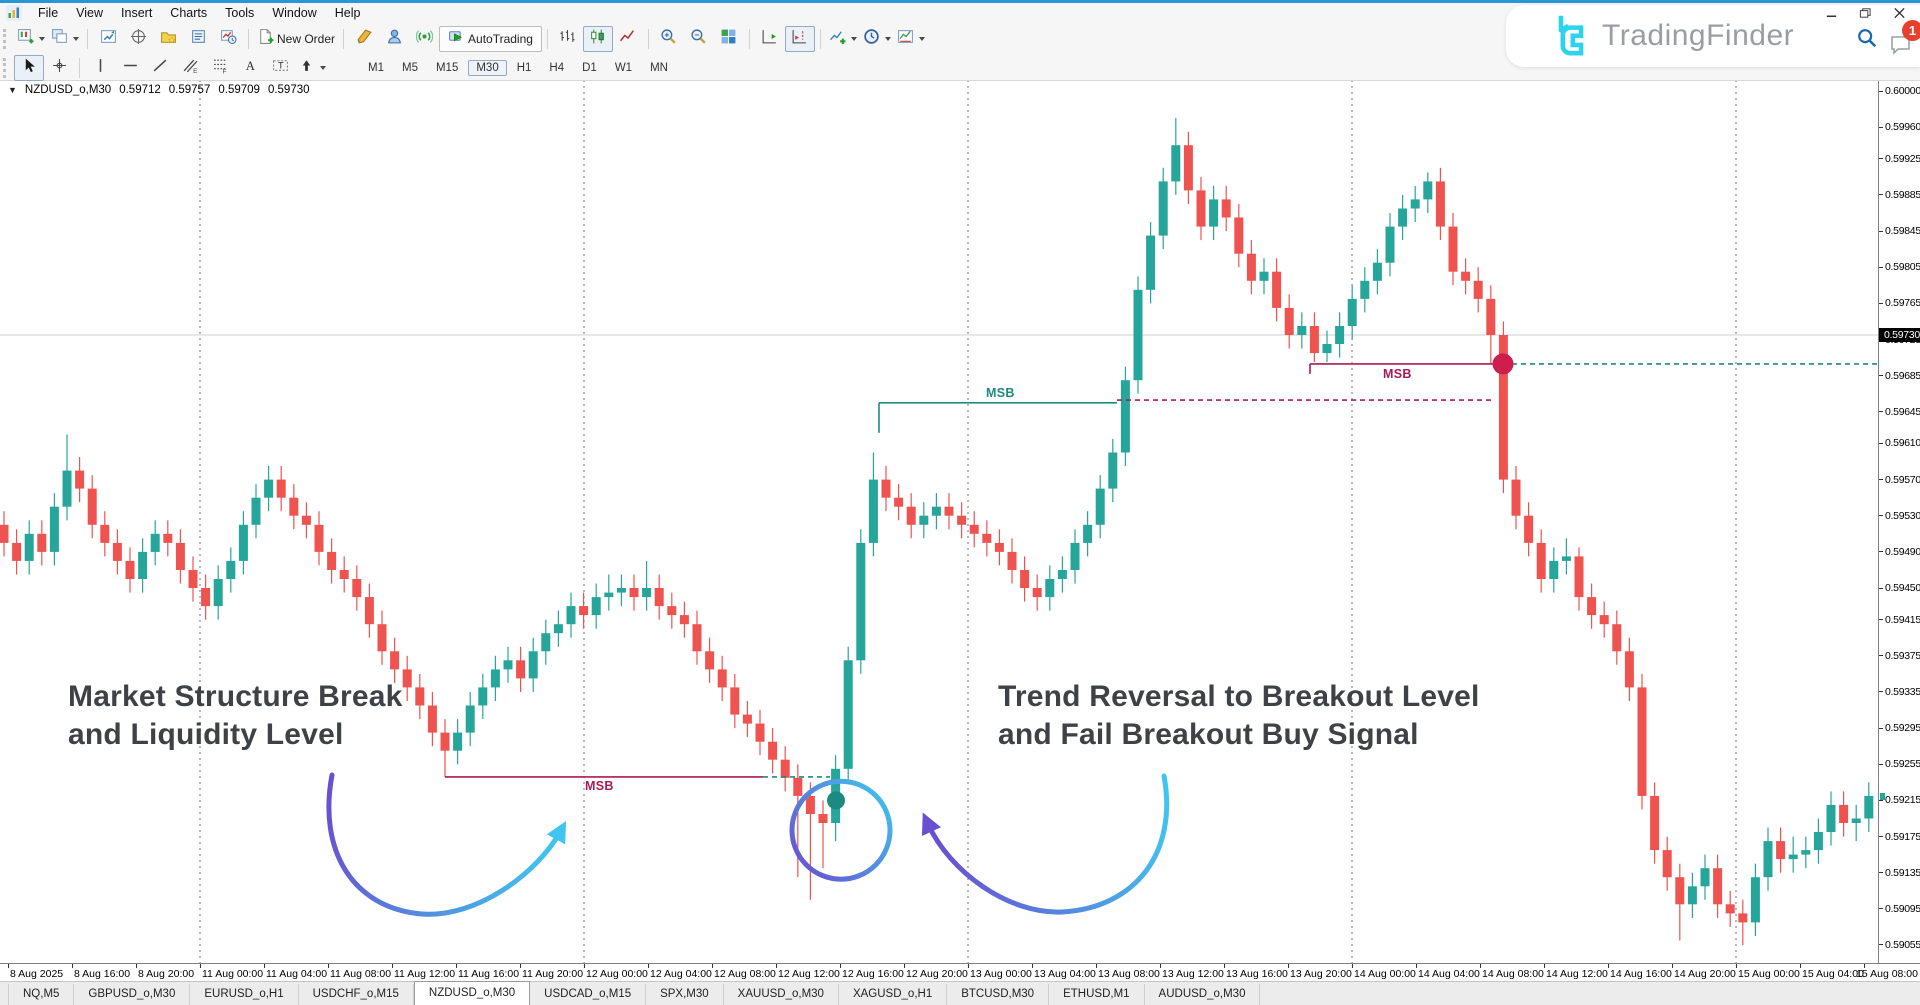 The image size is (1920, 1005). What do you see at coordinates (1867, 38) in the screenshot?
I see `search-icon` at bounding box center [1867, 38].